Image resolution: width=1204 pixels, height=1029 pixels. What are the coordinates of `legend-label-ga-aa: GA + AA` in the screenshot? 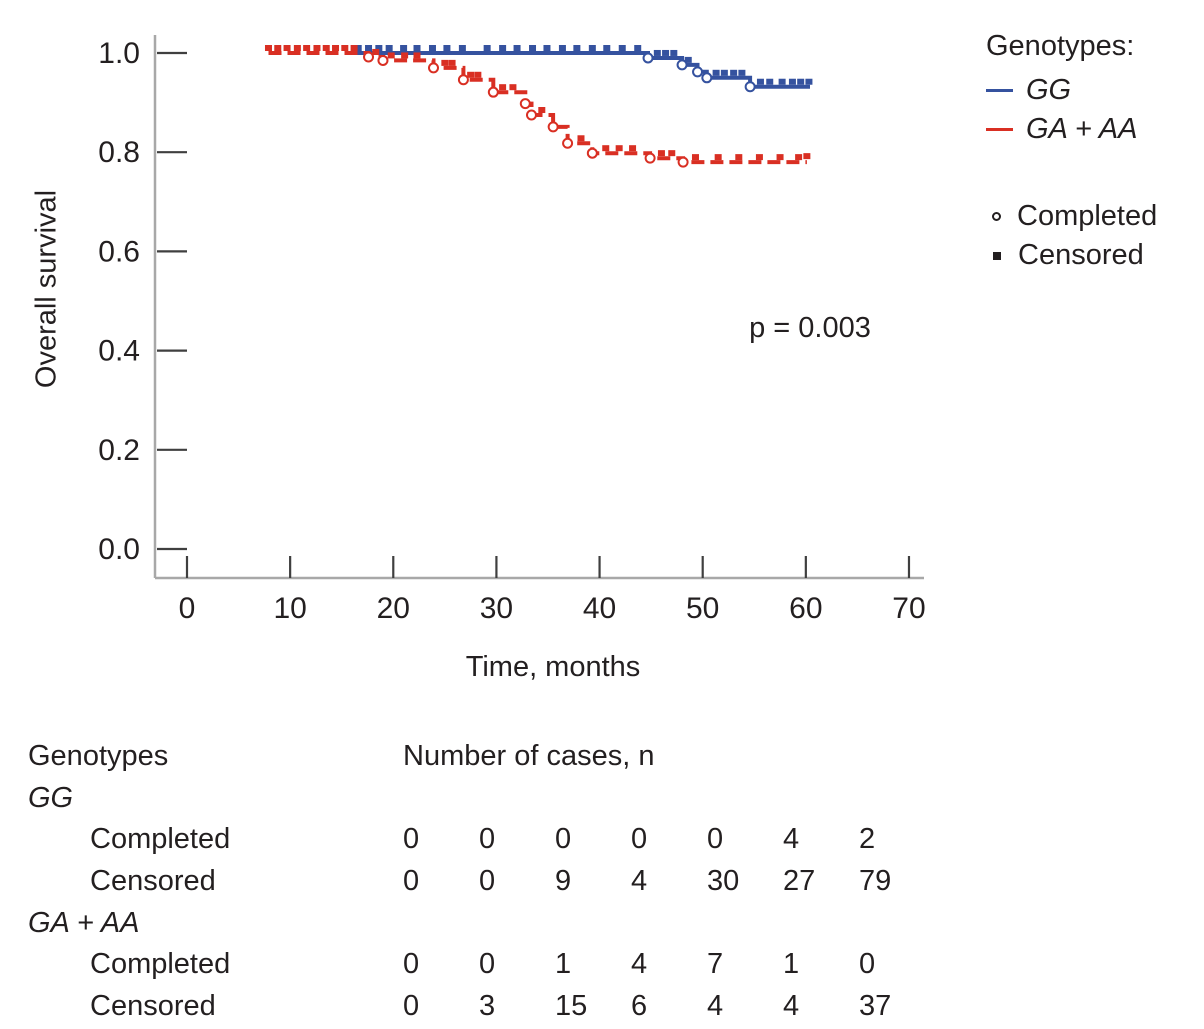 It's located at (1082, 129).